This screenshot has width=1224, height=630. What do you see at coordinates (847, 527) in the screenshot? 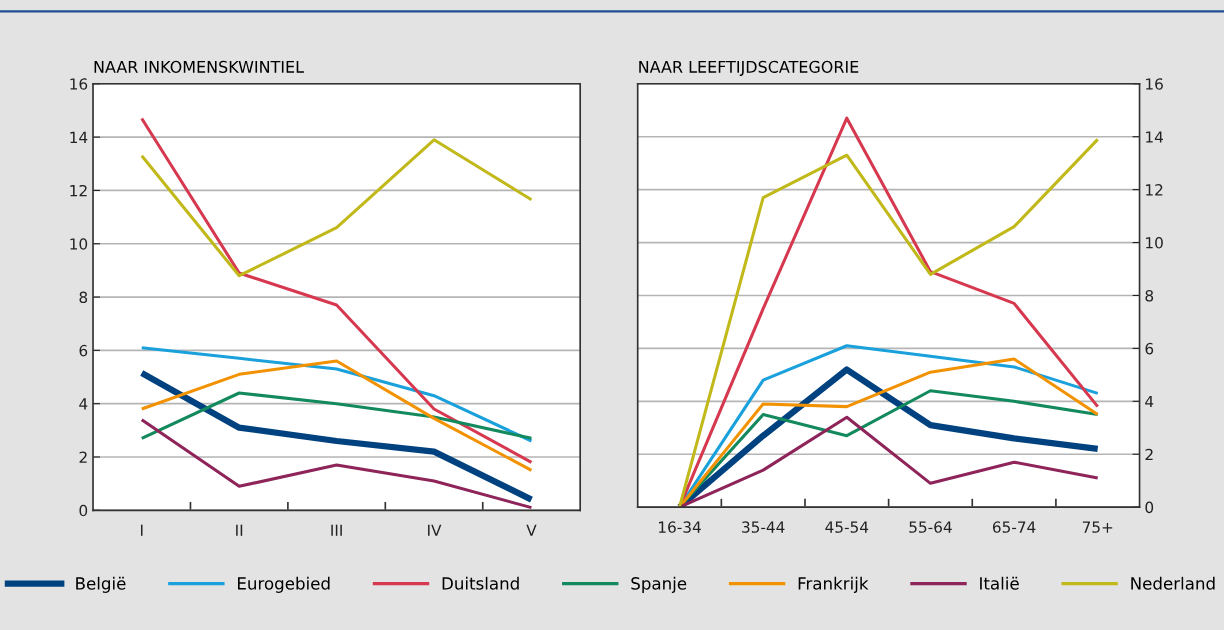
I see `x-tick-label: 45-54` at bounding box center [847, 527].